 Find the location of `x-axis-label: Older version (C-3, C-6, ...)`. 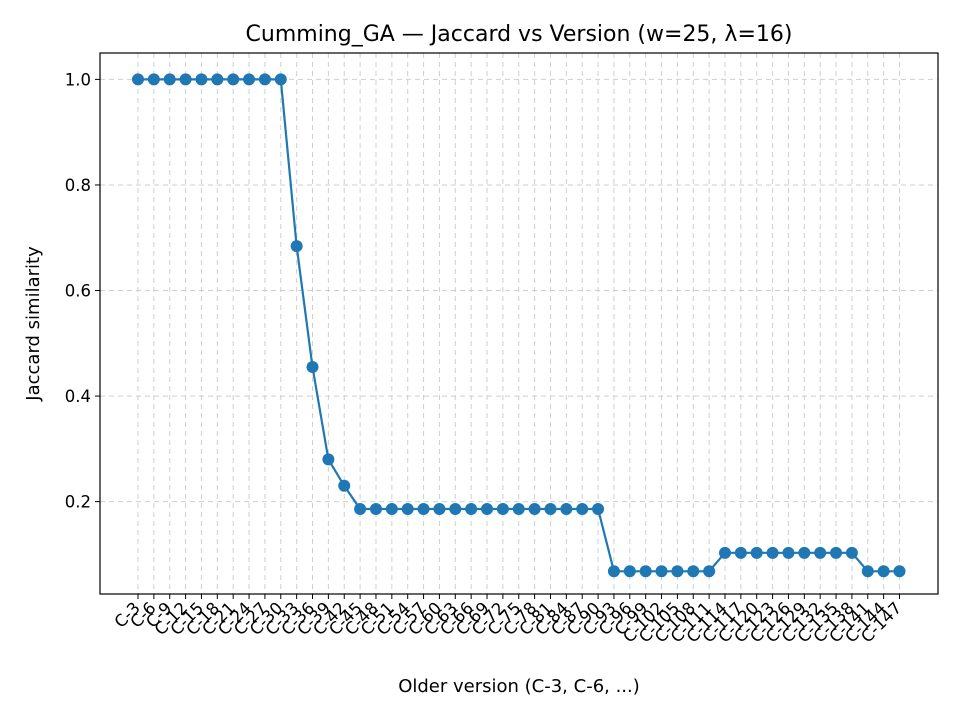

x-axis-label: Older version (C-3, C-6, ...) is located at coordinates (519, 686).